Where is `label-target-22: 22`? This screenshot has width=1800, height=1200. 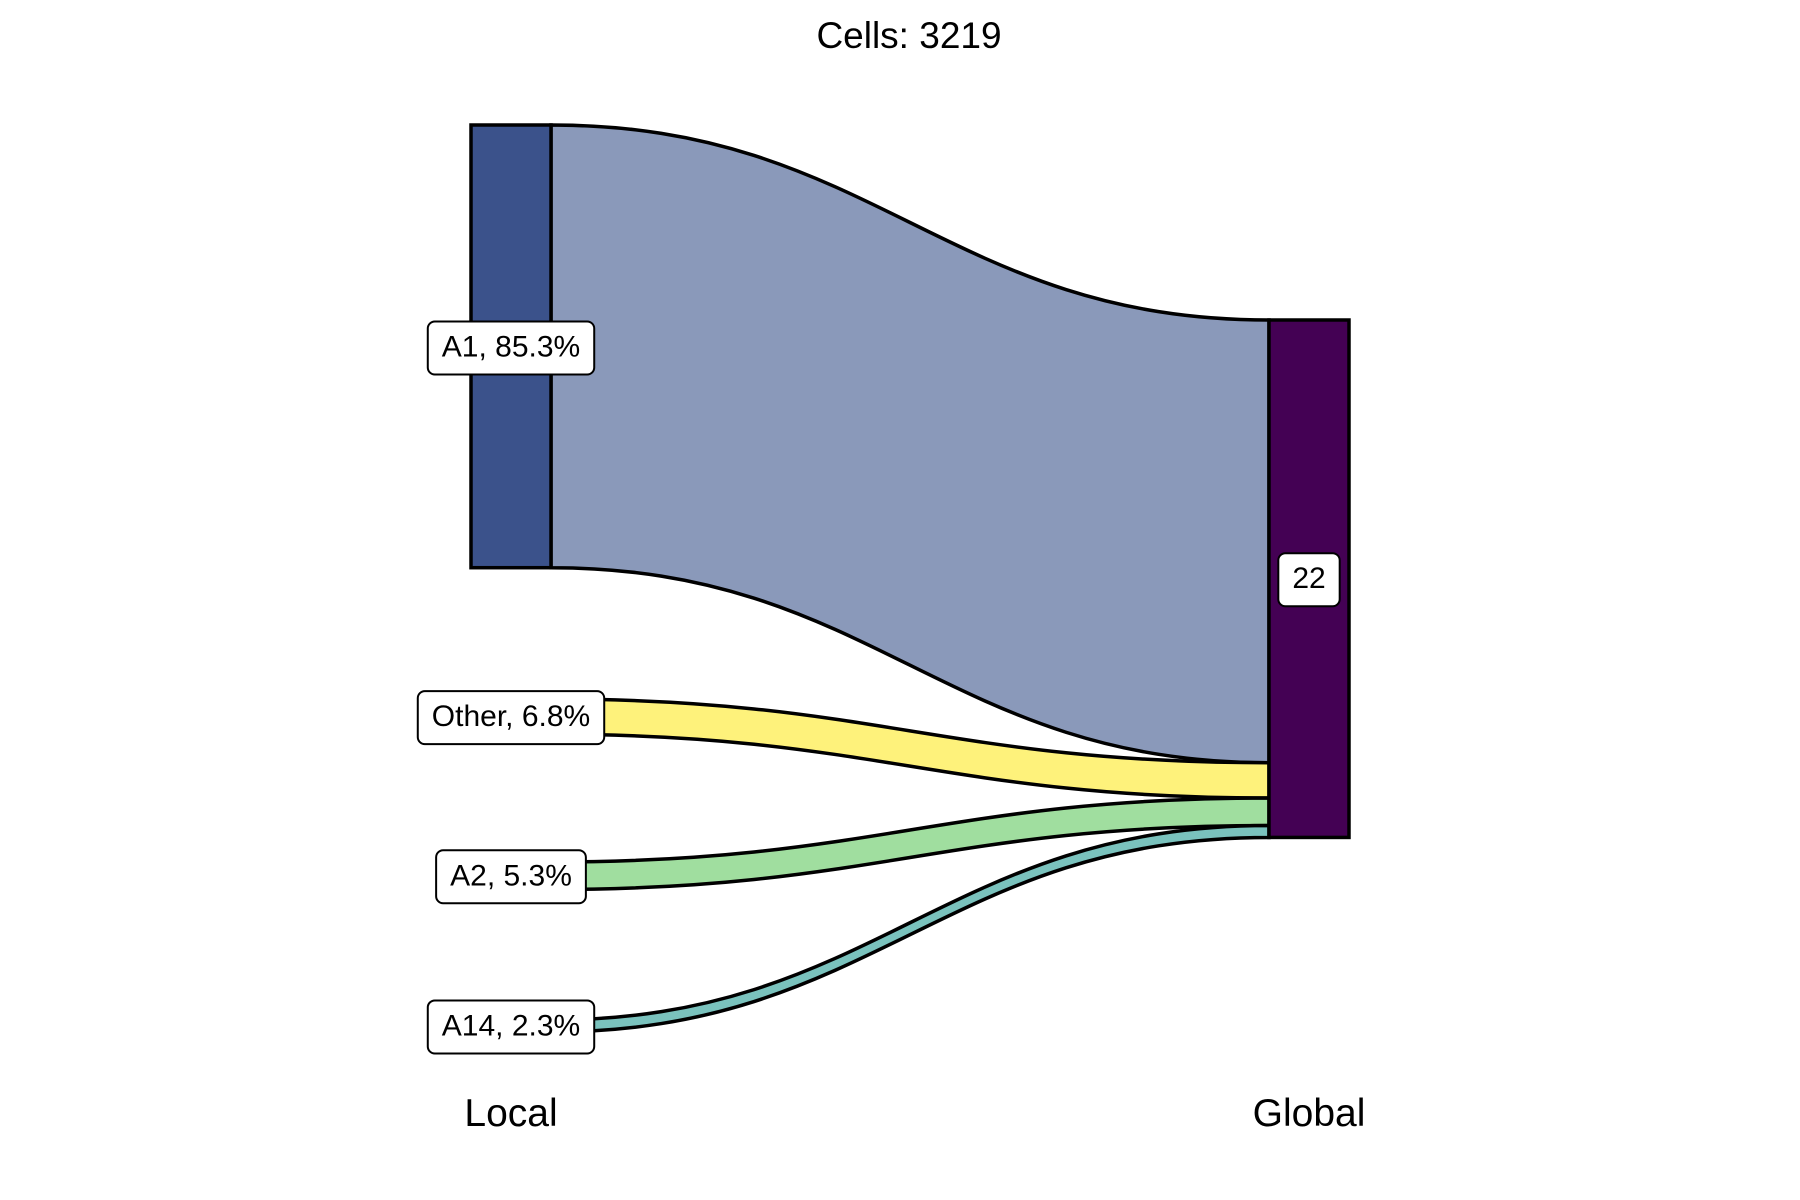
label-target-22: 22 is located at coordinates (1309, 580).